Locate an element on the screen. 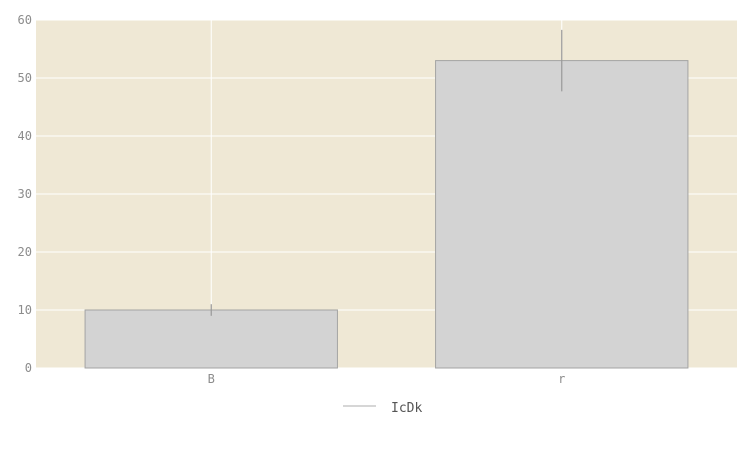 The width and height of the screenshot is (750, 450). legend-label-icdk: IcDk is located at coordinates (406, 408).